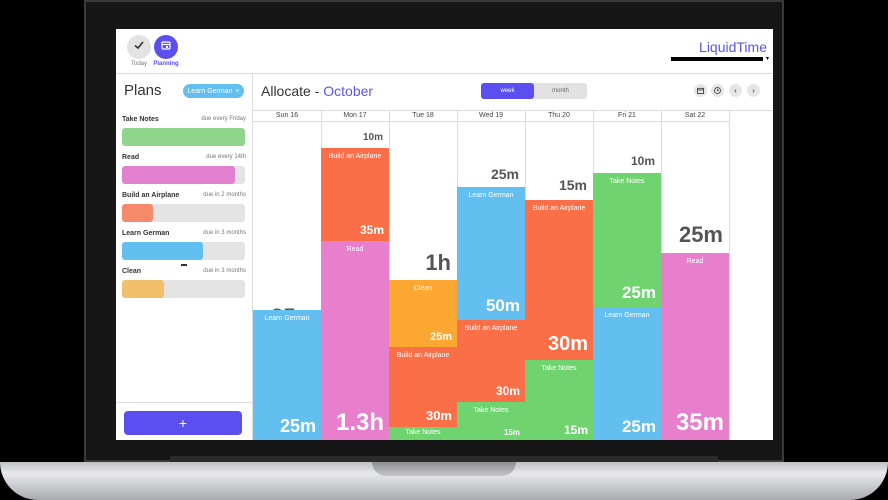  I want to click on plan-item: Read due every 14th, so click(184, 173).